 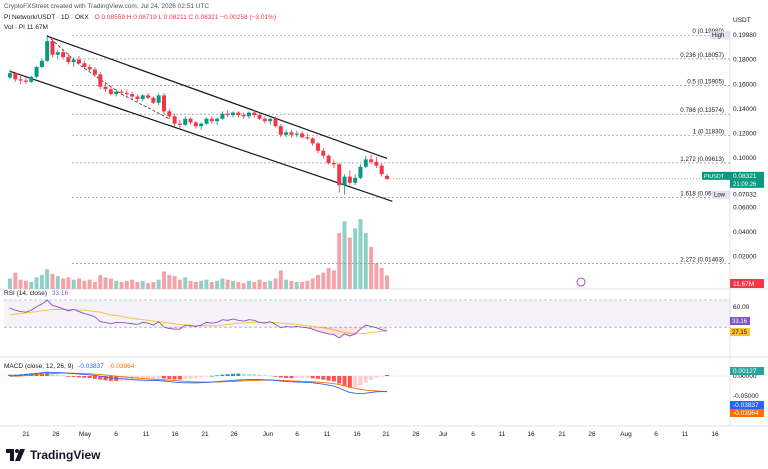 I want to click on rsi-title: RSI (14, close), so click(x=25, y=293).